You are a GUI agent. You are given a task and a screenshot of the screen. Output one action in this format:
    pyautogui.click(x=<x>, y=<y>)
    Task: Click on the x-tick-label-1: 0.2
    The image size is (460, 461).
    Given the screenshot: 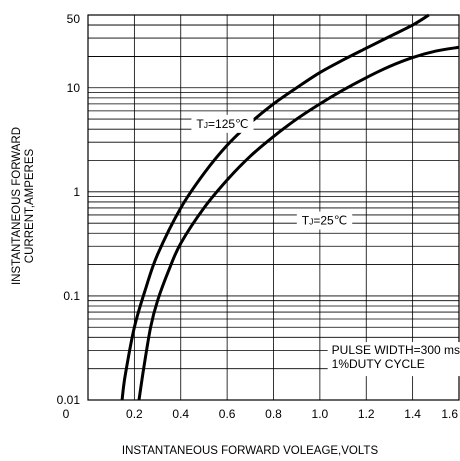 What is the action you would take?
    pyautogui.click(x=134, y=414)
    